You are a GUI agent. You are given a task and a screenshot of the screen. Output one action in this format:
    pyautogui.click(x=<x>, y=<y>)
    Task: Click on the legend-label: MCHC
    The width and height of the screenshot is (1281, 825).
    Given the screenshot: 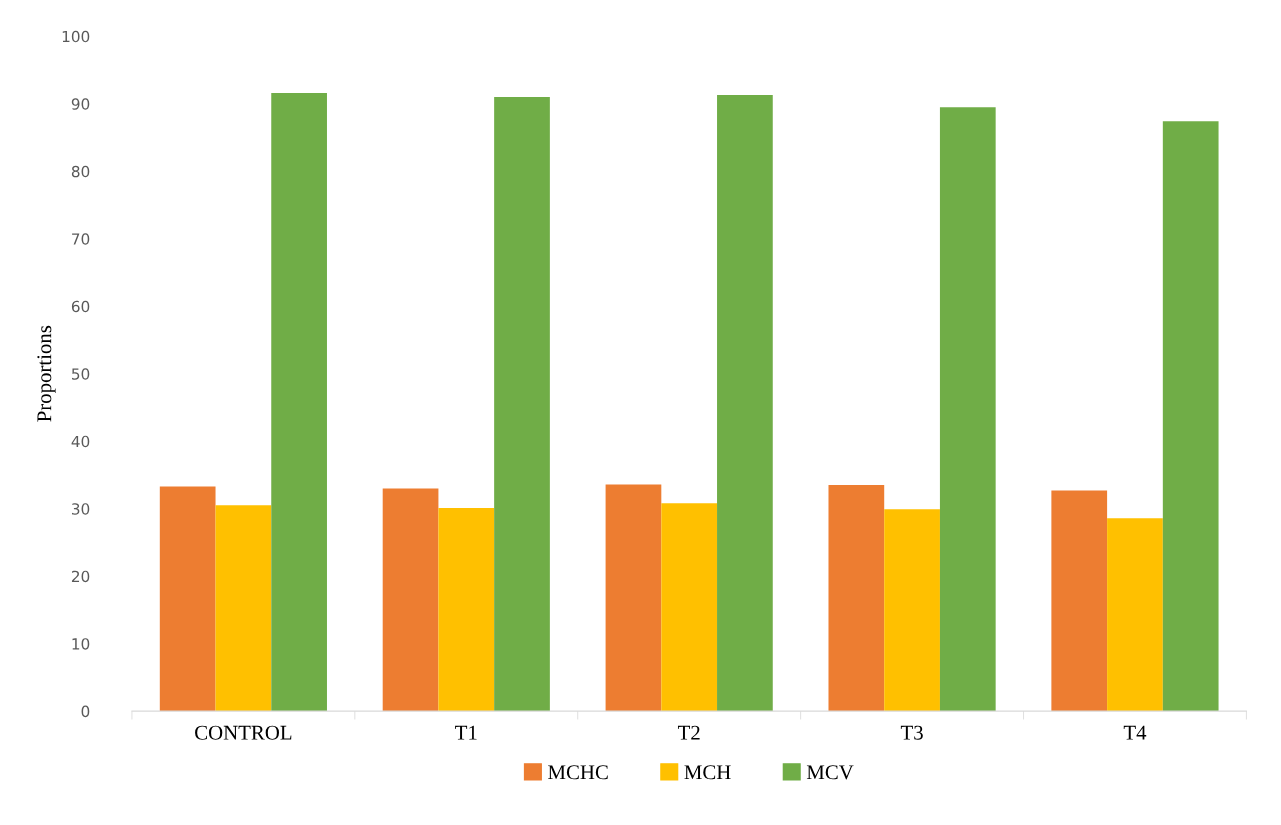 What is the action you would take?
    pyautogui.click(x=578, y=772)
    